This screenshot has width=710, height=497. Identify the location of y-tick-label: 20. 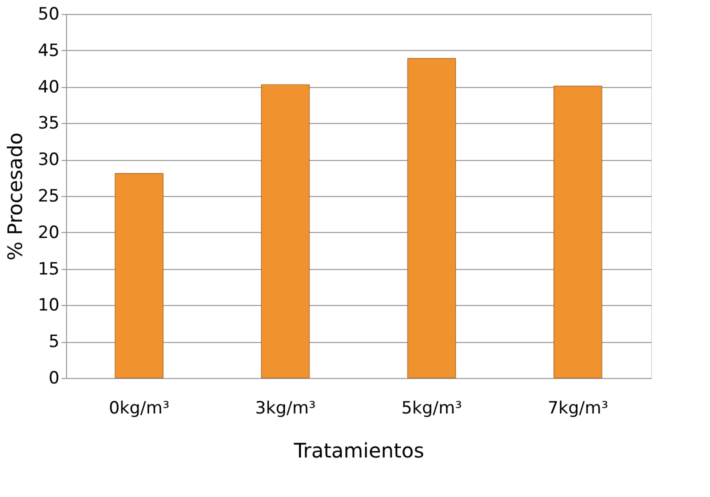
(49, 232).